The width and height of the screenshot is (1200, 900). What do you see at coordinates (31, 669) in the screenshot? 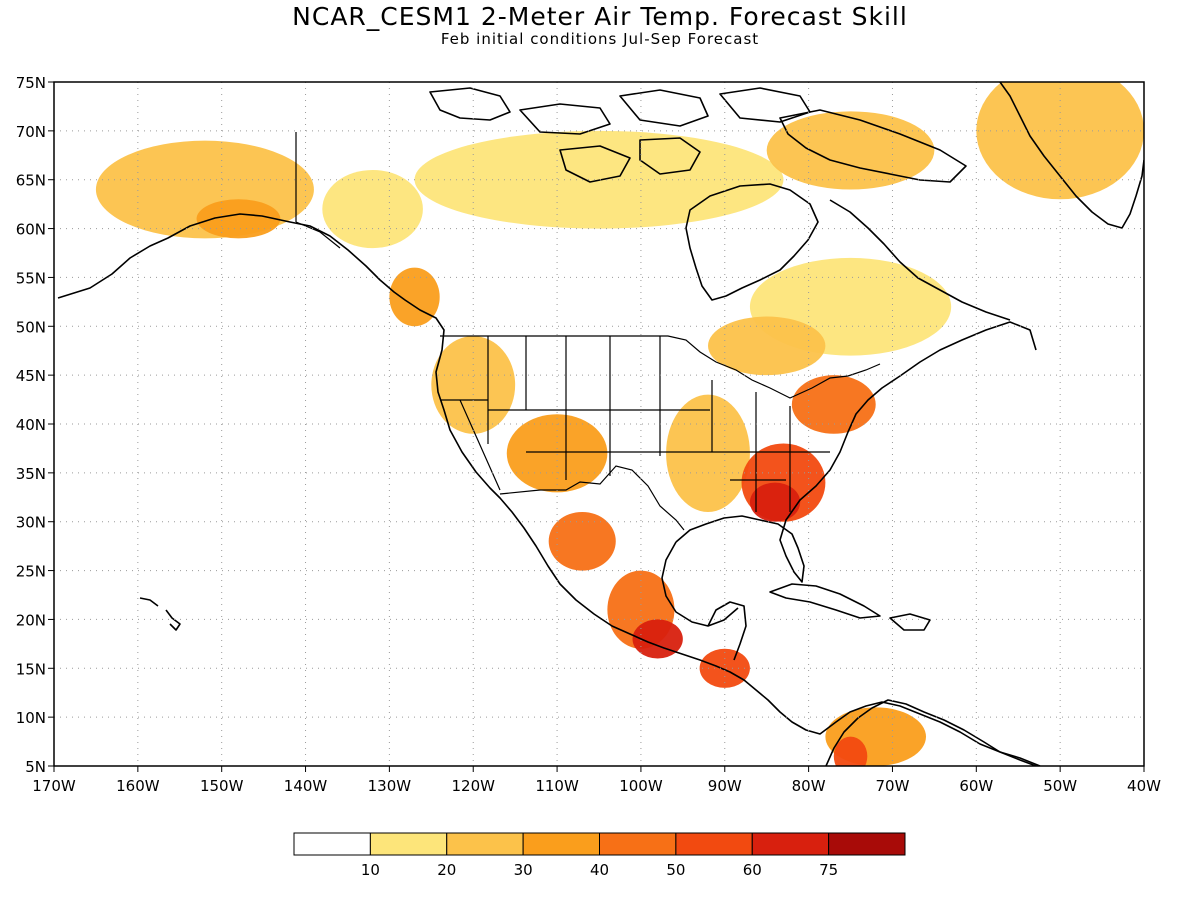
I see `lat-label: 15N` at bounding box center [31, 669].